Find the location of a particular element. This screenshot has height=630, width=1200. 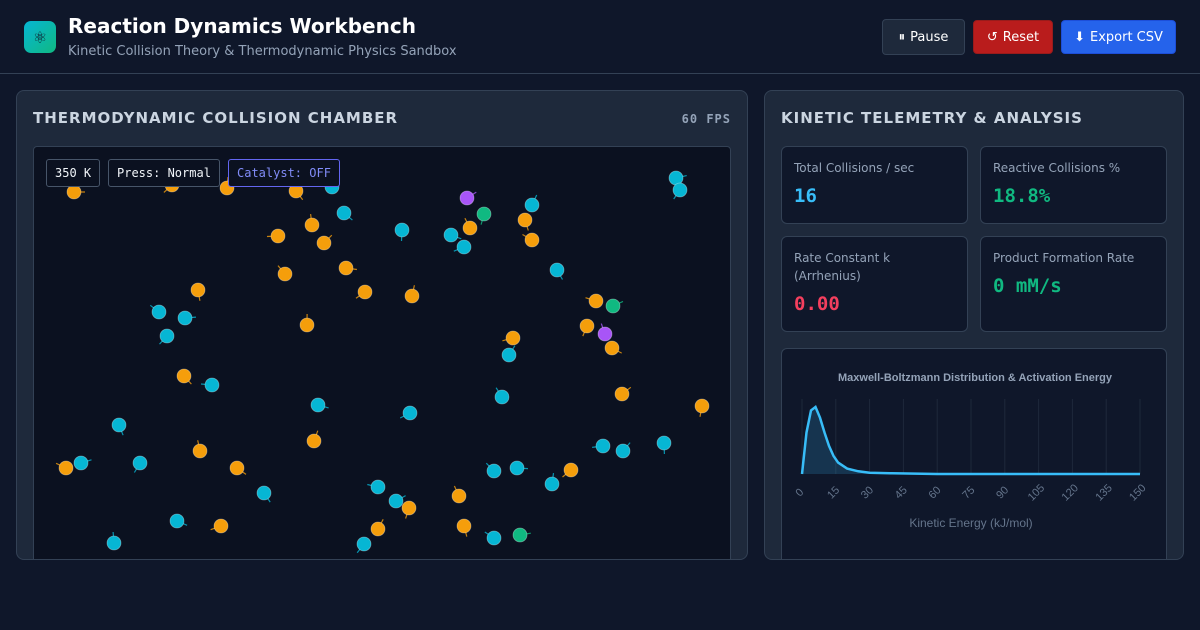

chamber-title: THERMODYNAMIC COLLISION CHAMBER is located at coordinates (216, 118).